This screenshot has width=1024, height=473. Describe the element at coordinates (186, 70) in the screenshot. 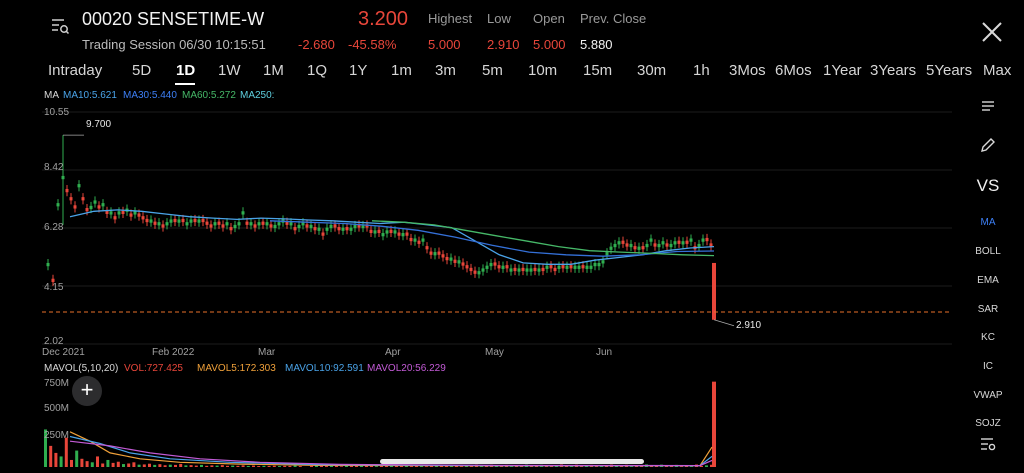

I see `tab-1d: 1D` at that location.